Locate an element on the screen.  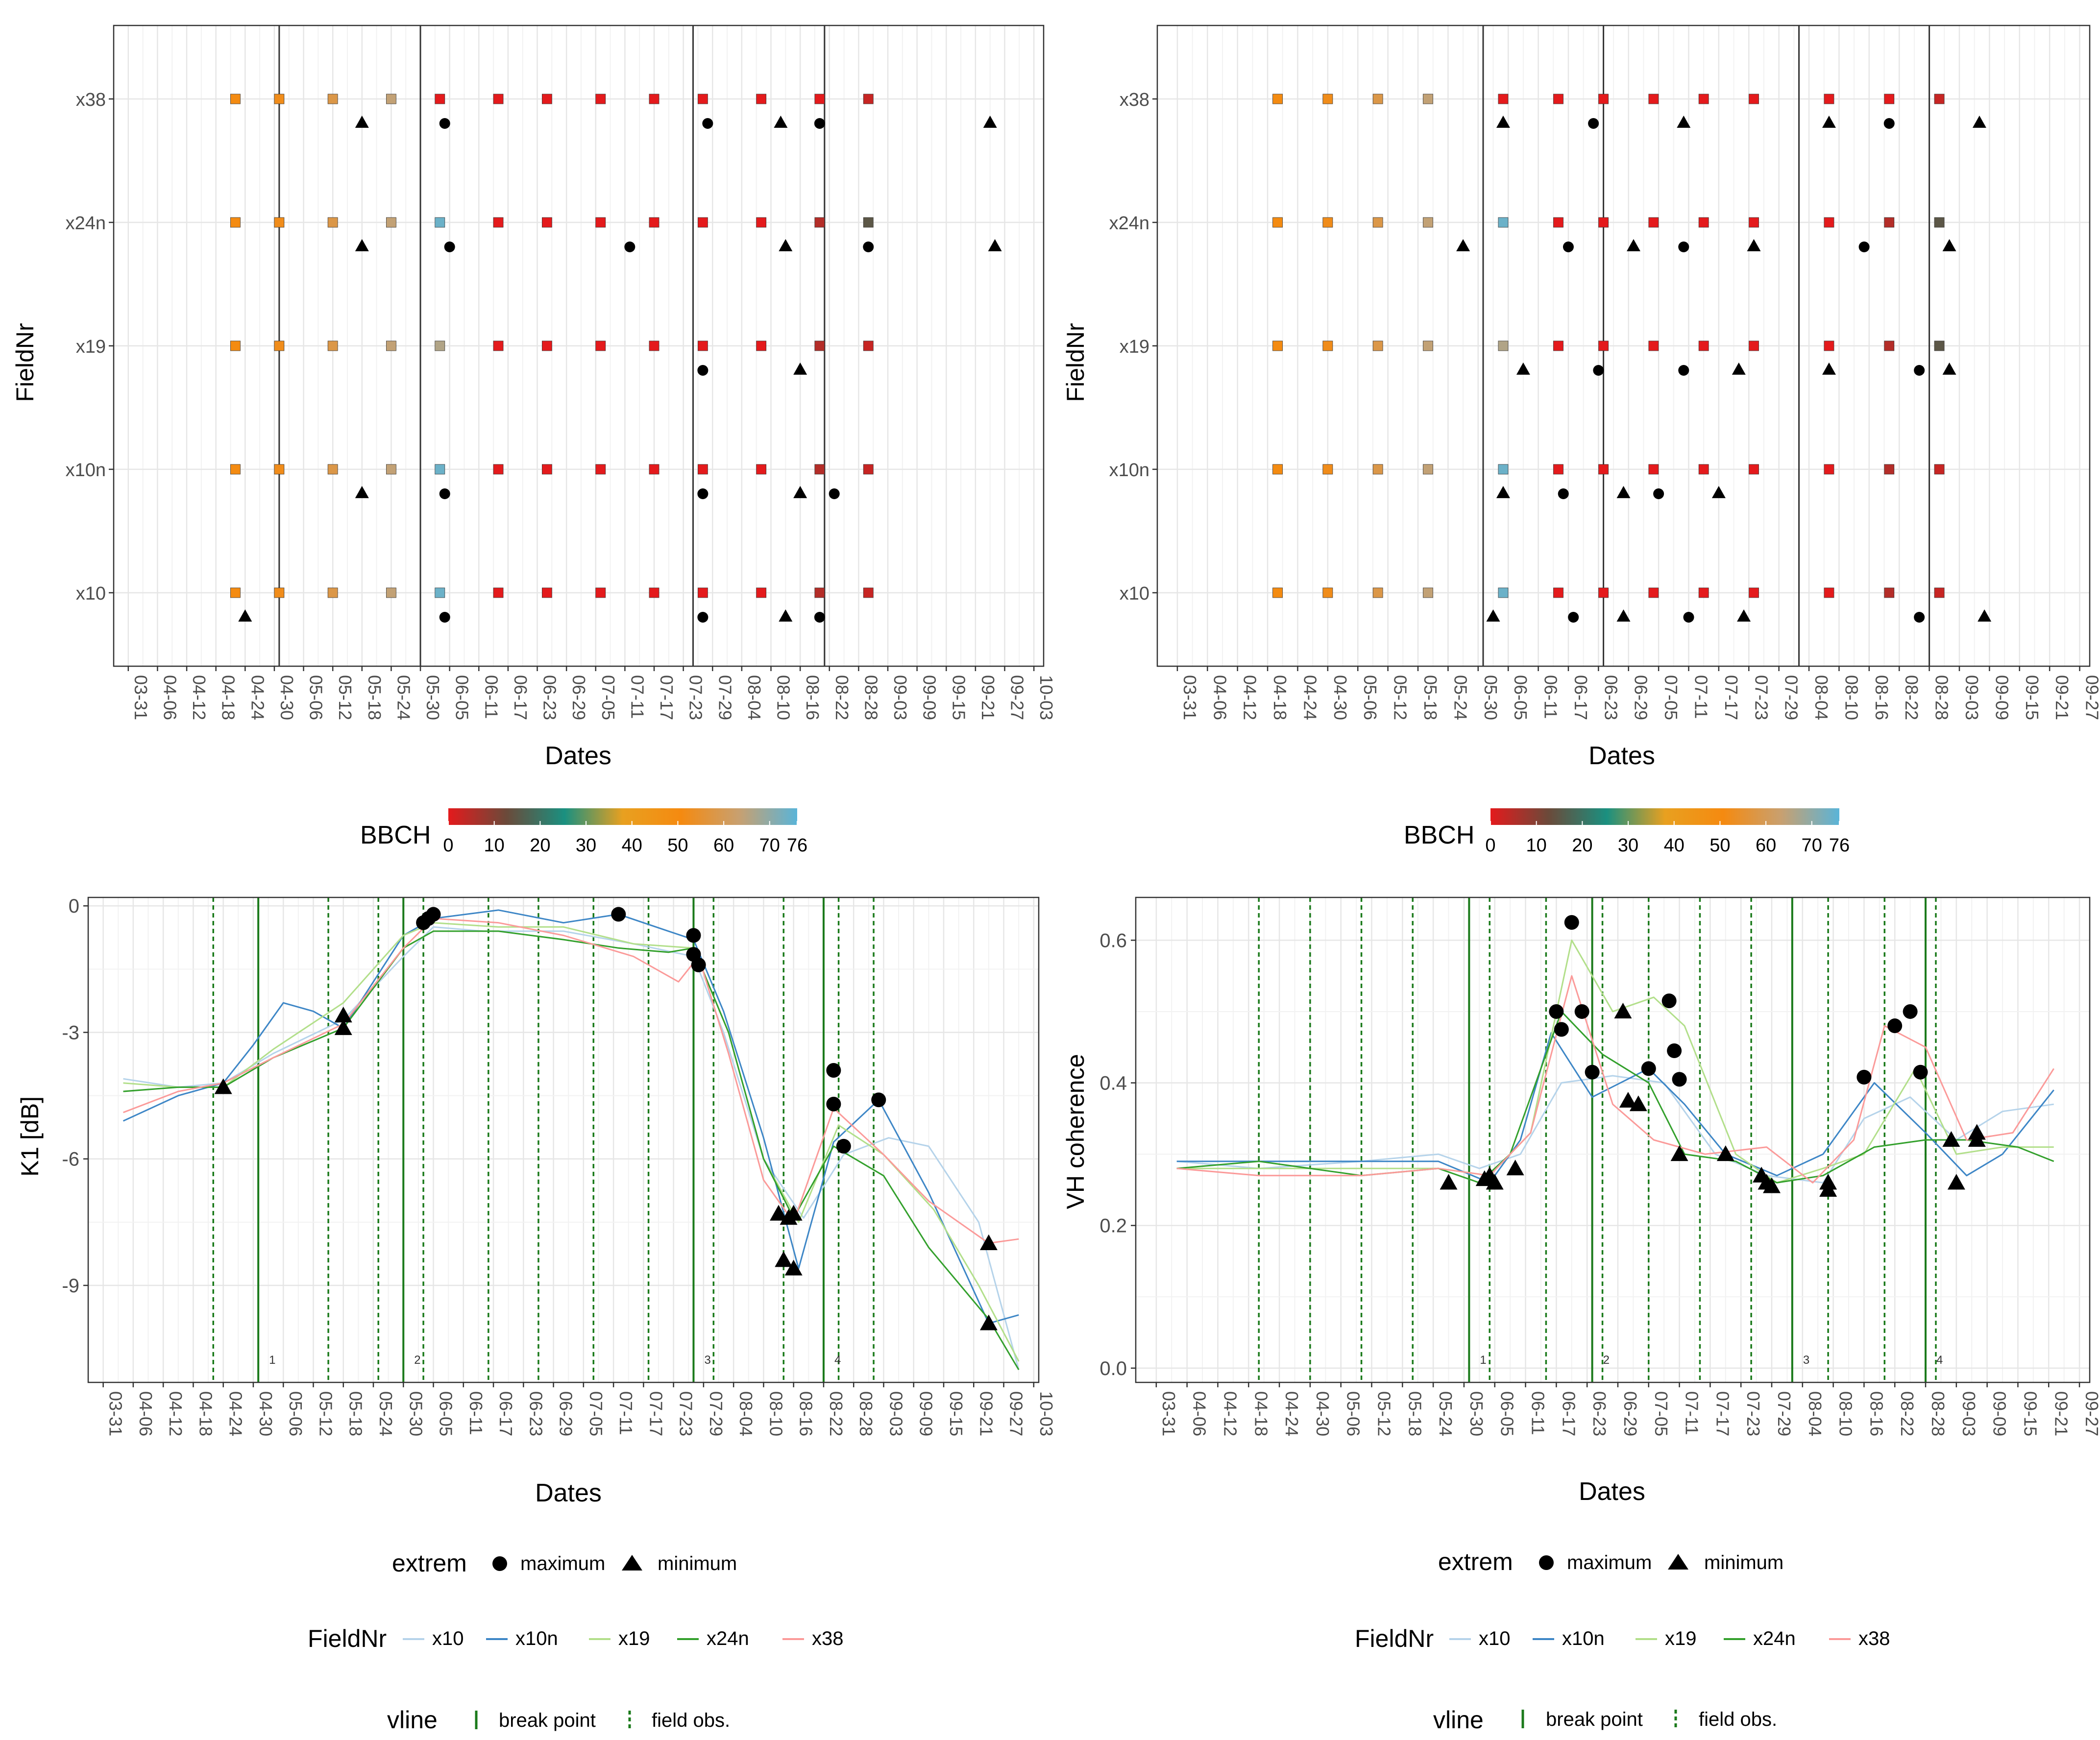
panel-c-series-x38 is located at coordinates (571, 1081).